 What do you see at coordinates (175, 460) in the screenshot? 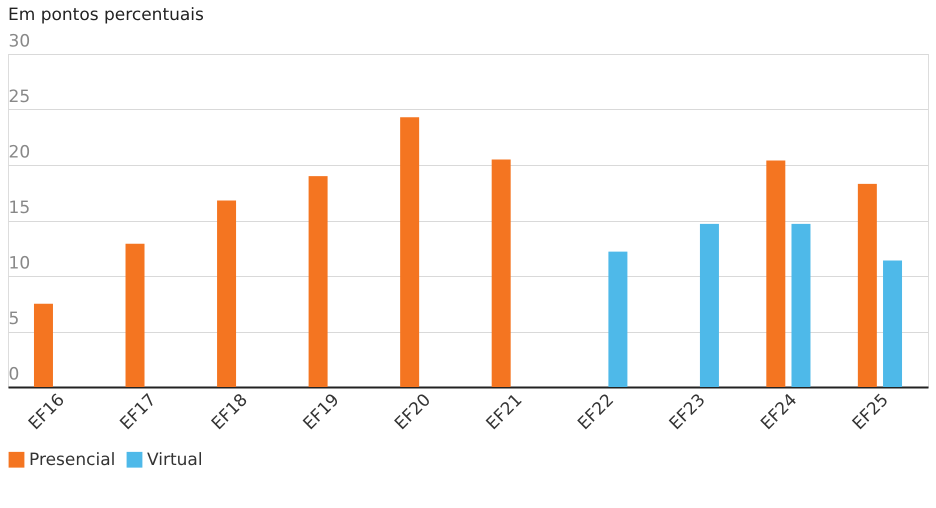
I see `legend-label: Virtual` at bounding box center [175, 460].